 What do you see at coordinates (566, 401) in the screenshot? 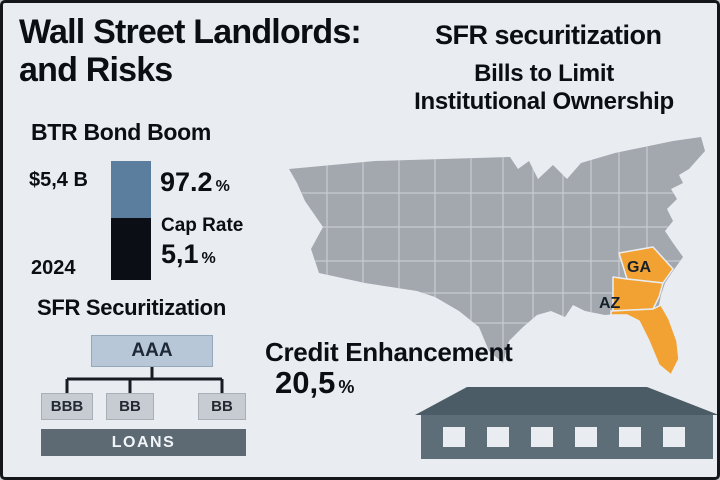
I see `house-roof` at bounding box center [566, 401].